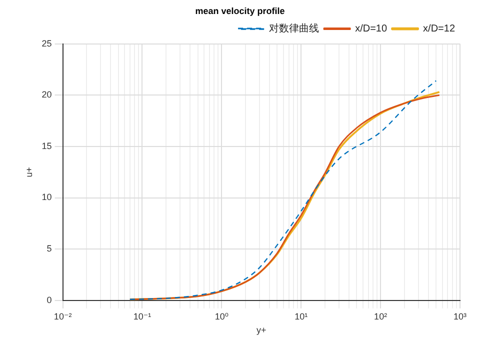  I want to click on legend-label: x/D=12, so click(439, 29).